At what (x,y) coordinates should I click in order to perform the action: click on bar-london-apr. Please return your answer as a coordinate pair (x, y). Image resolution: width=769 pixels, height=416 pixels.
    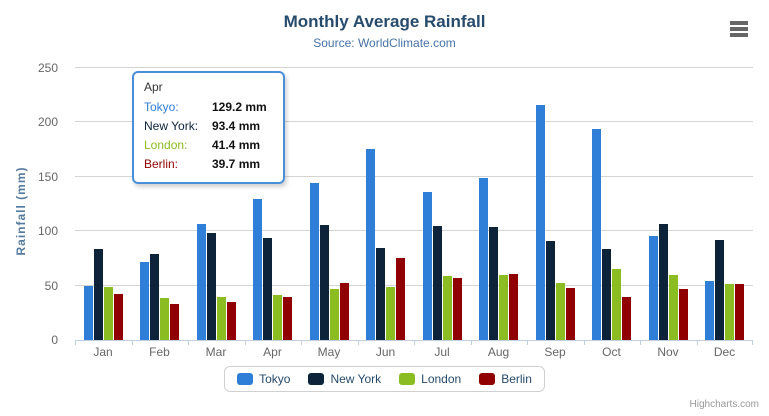
    Looking at the image, I should click on (278, 317).